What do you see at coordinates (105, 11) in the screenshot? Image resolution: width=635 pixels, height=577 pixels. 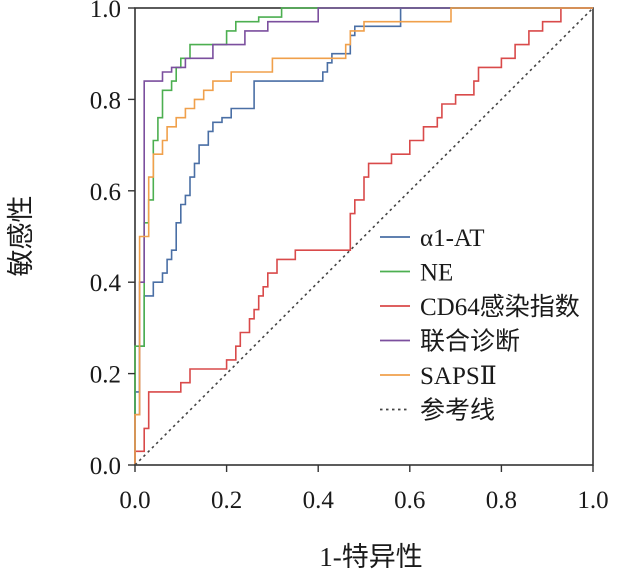 I see `y-tick-label: 1.0` at bounding box center [105, 11].